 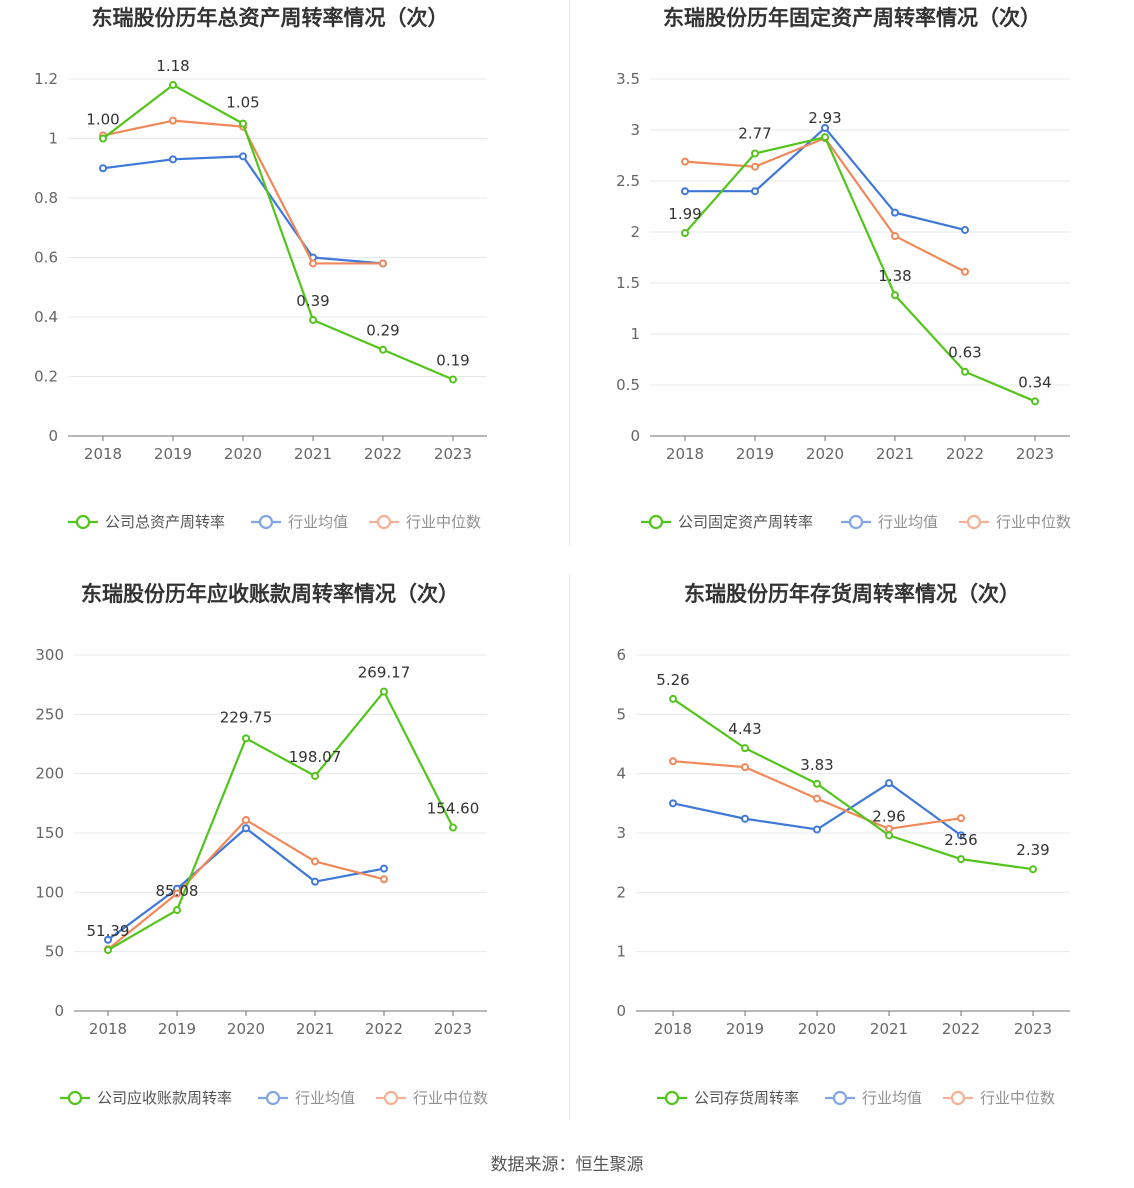 I want to click on vertical-divider-top, so click(x=569, y=272).